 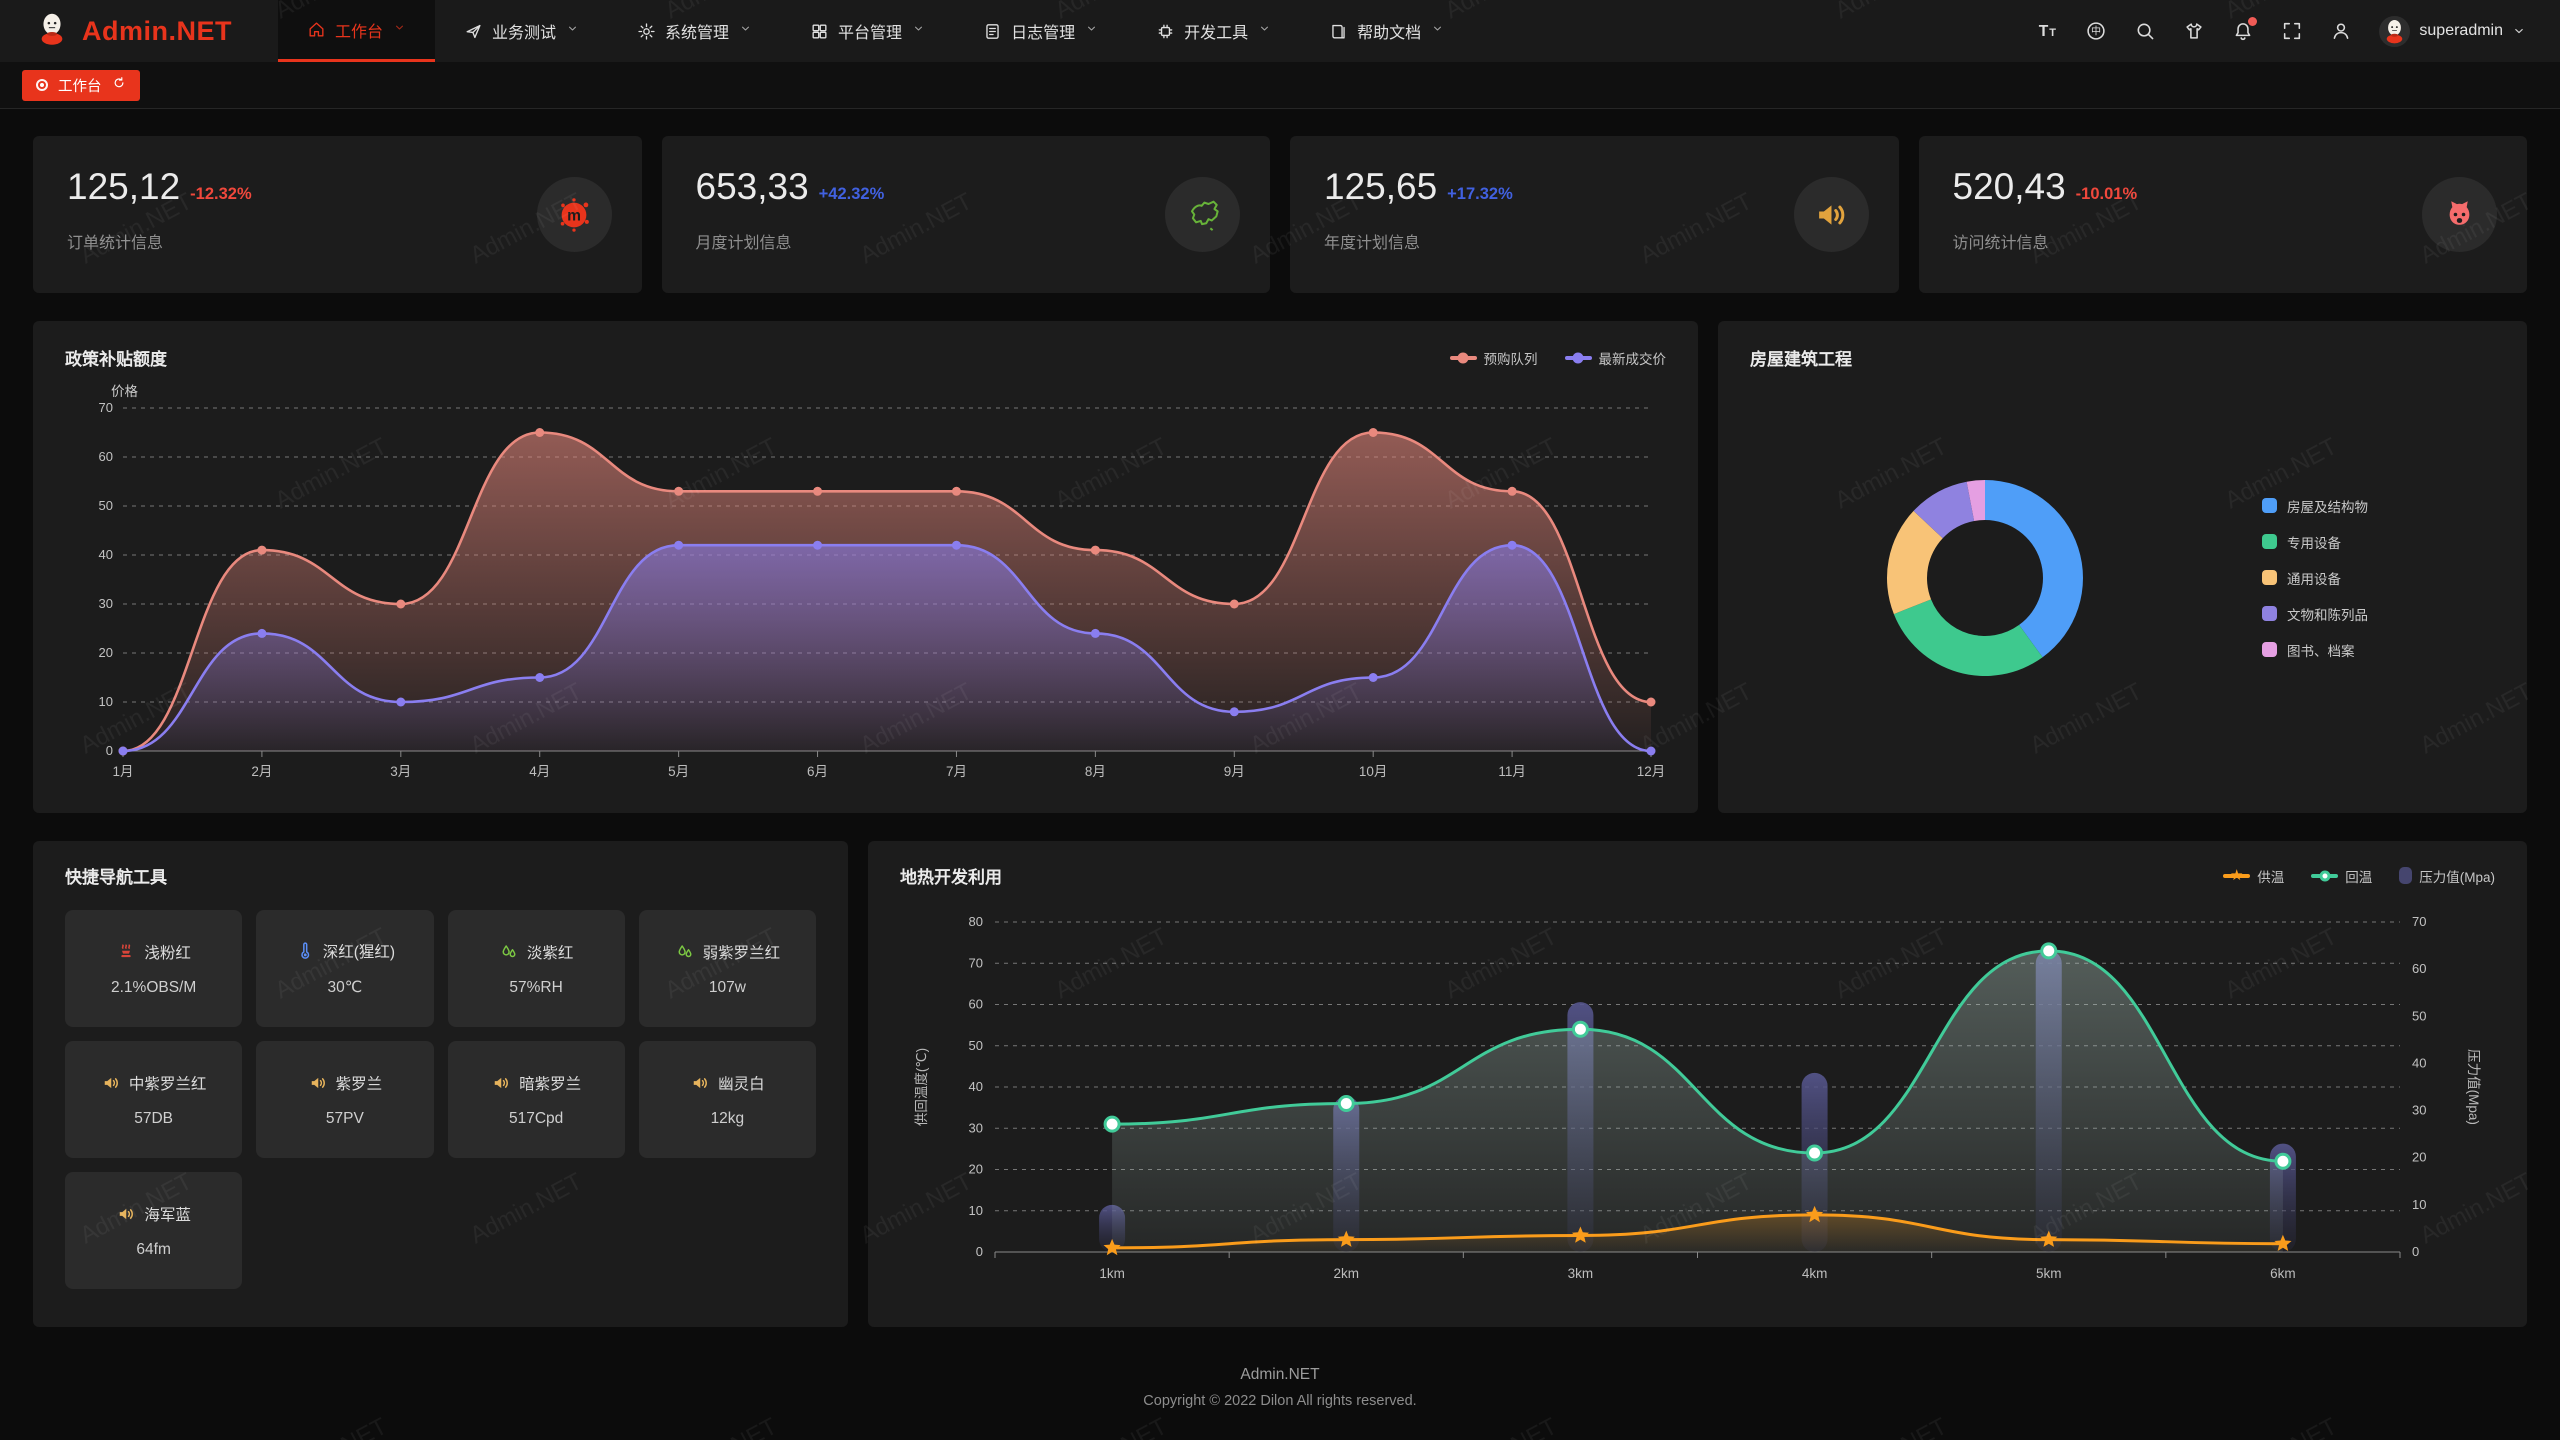 What do you see at coordinates (139, 31) in the screenshot?
I see `brand: Admin.NET` at bounding box center [139, 31].